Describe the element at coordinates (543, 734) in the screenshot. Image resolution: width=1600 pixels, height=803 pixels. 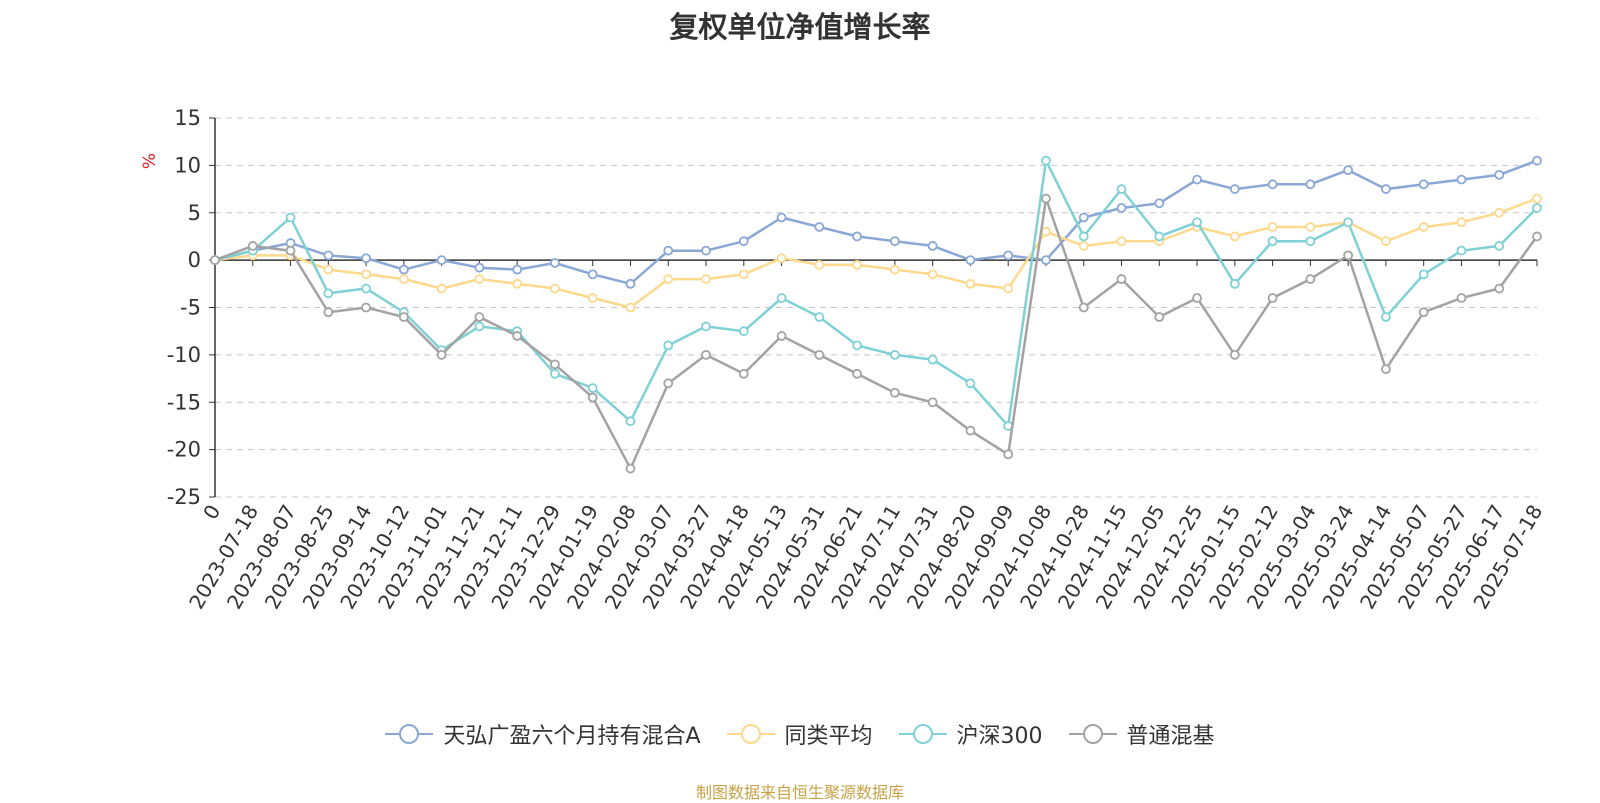
I see `legend-item-fund: 天弘广盈六个月持有混合A` at that location.